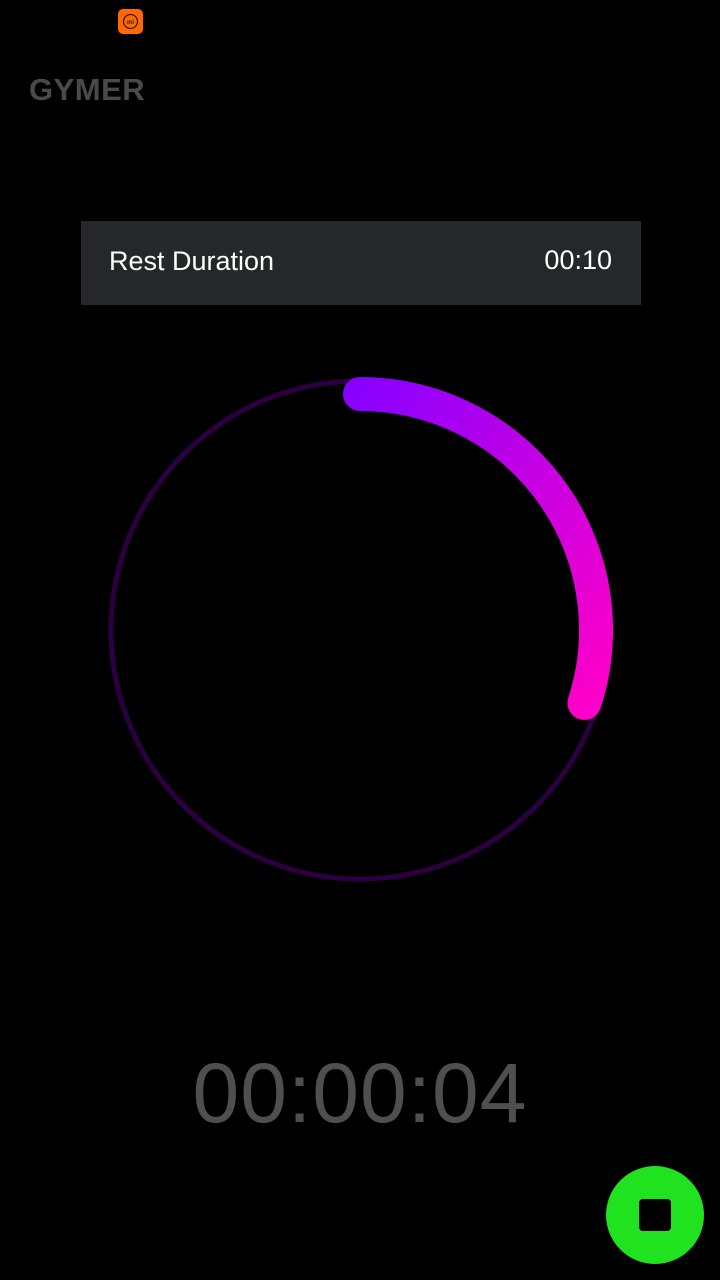  What do you see at coordinates (478, 548) in the screenshot?
I see `progress-ring-arc` at bounding box center [478, 548].